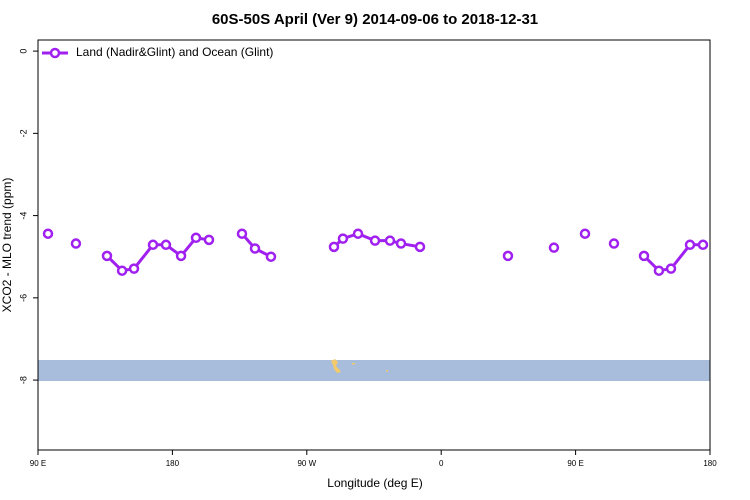 The image size is (750, 500). Describe the element at coordinates (23, 298) in the screenshot. I see `y-tick-label: -6` at that location.